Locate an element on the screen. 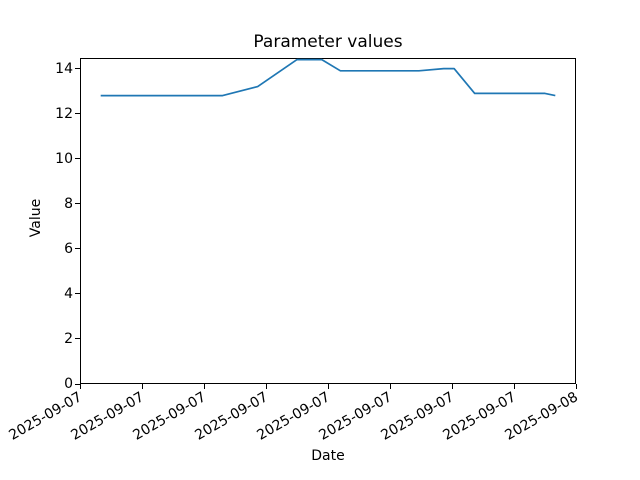 The height and width of the screenshot is (480, 640). y-tick-label: 14 is located at coordinates (64, 68).